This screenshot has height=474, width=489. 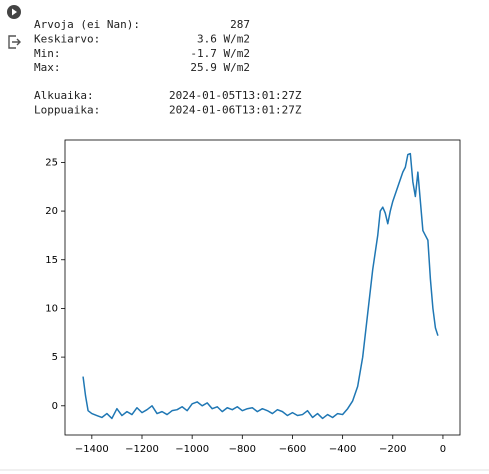 What do you see at coordinates (51, 308) in the screenshot?
I see `y-tick-label: 10` at bounding box center [51, 308].